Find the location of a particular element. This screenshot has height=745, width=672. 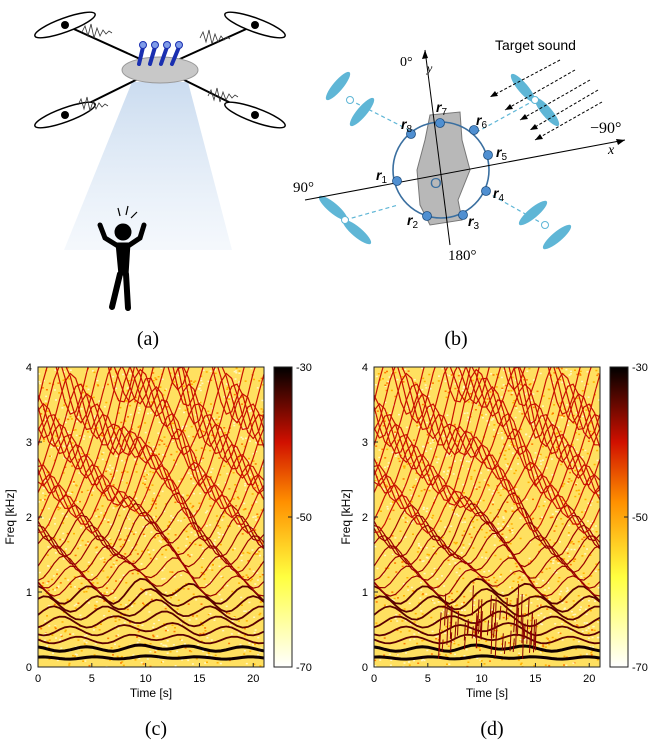

angle-90-label: 90° is located at coordinates (303, 188).